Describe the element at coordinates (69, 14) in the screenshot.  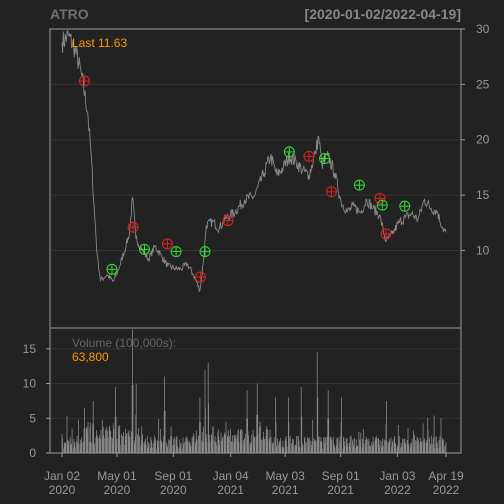
I see `chart-symbol: ATRO` at that location.